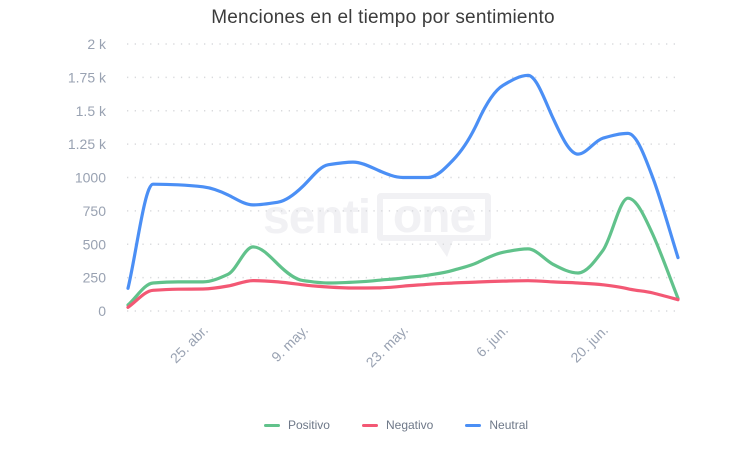 Image resolution: width=742 pixels, height=450 pixels. I want to click on legend-item-negativo: Negativo, so click(397, 425).